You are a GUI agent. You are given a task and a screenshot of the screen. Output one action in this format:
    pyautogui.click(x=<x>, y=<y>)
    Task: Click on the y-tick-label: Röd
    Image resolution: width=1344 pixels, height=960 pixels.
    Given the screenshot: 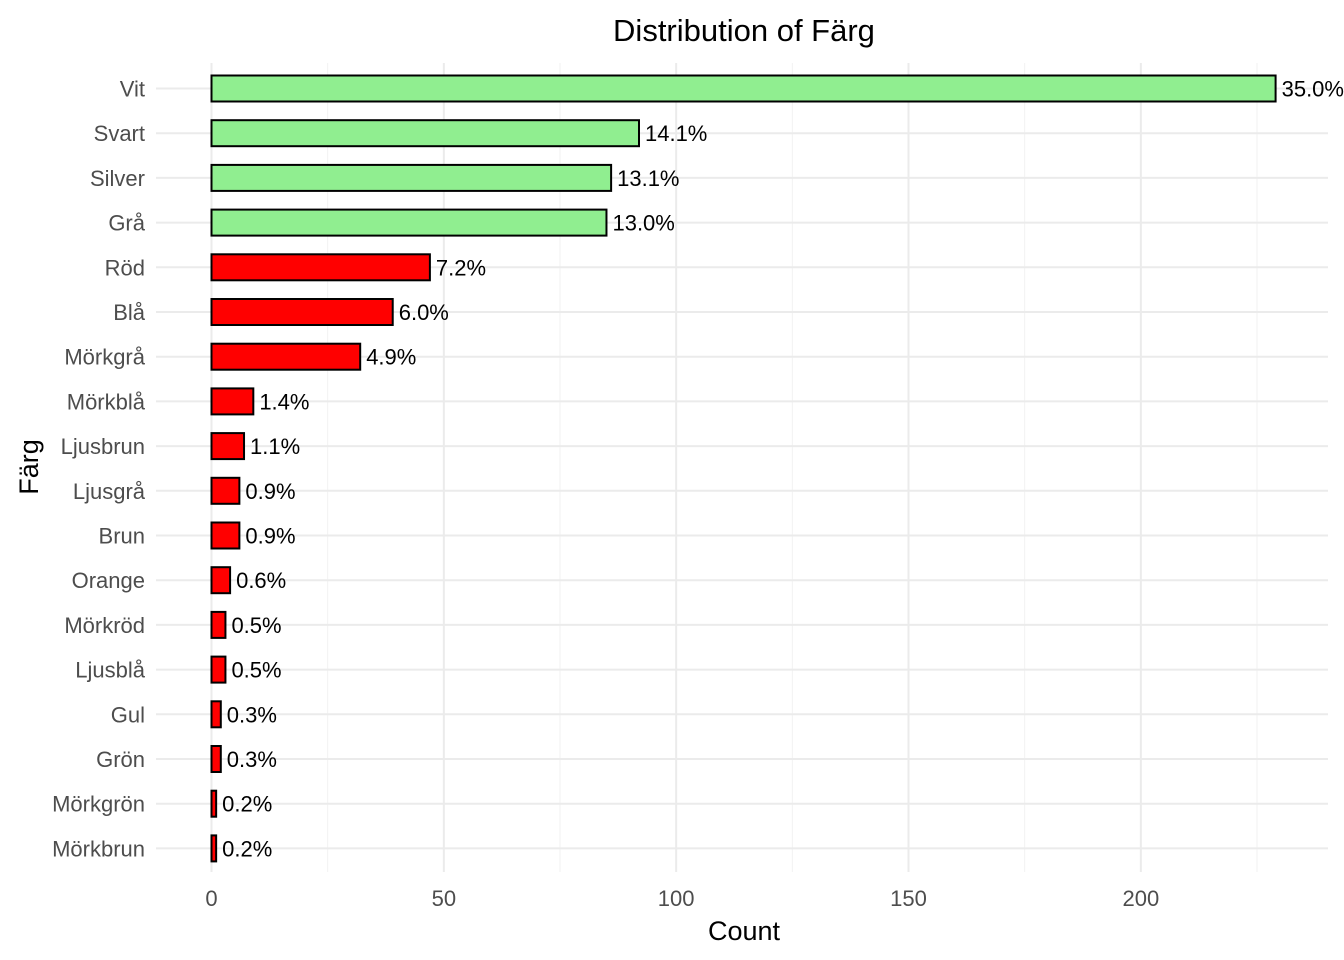 What is the action you would take?
    pyautogui.click(x=125, y=267)
    